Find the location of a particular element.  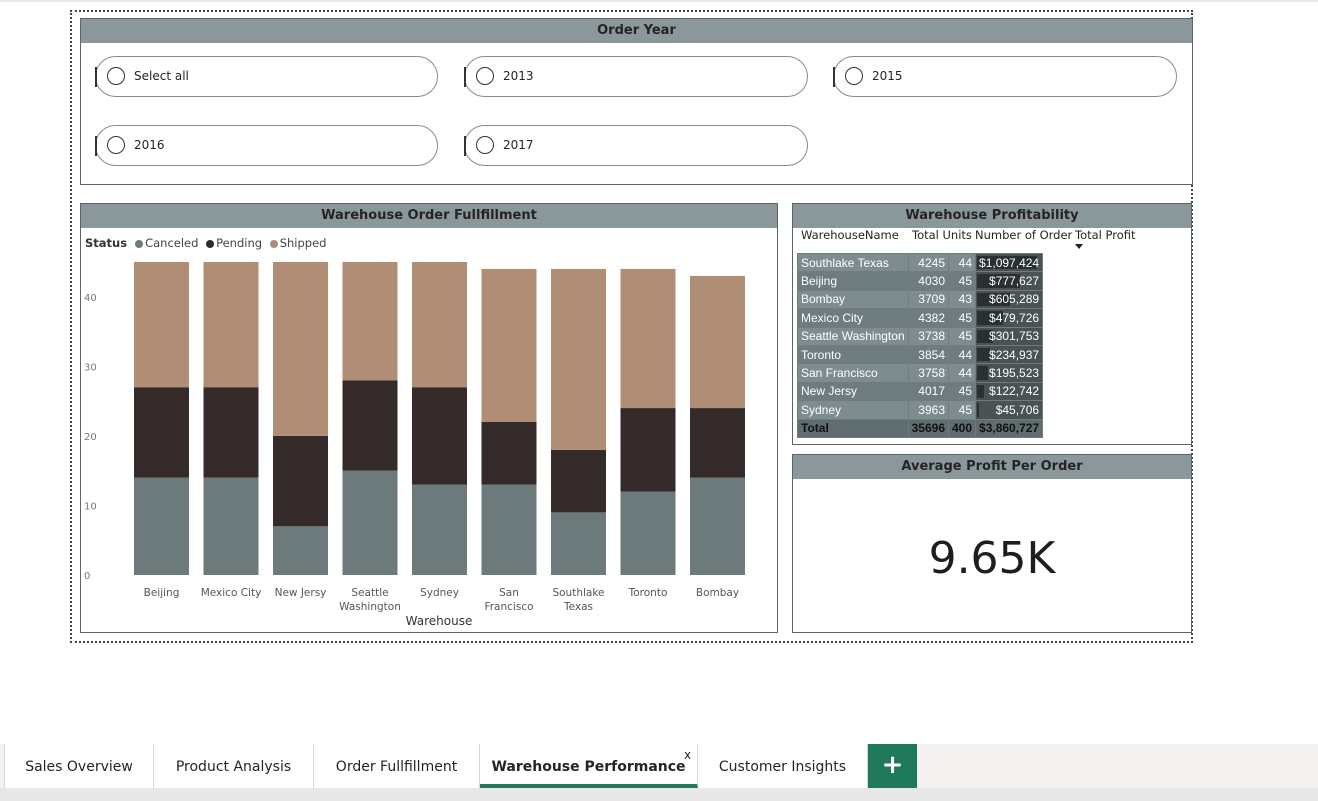

legend-item-canceled: Canceled is located at coordinates (165, 243).